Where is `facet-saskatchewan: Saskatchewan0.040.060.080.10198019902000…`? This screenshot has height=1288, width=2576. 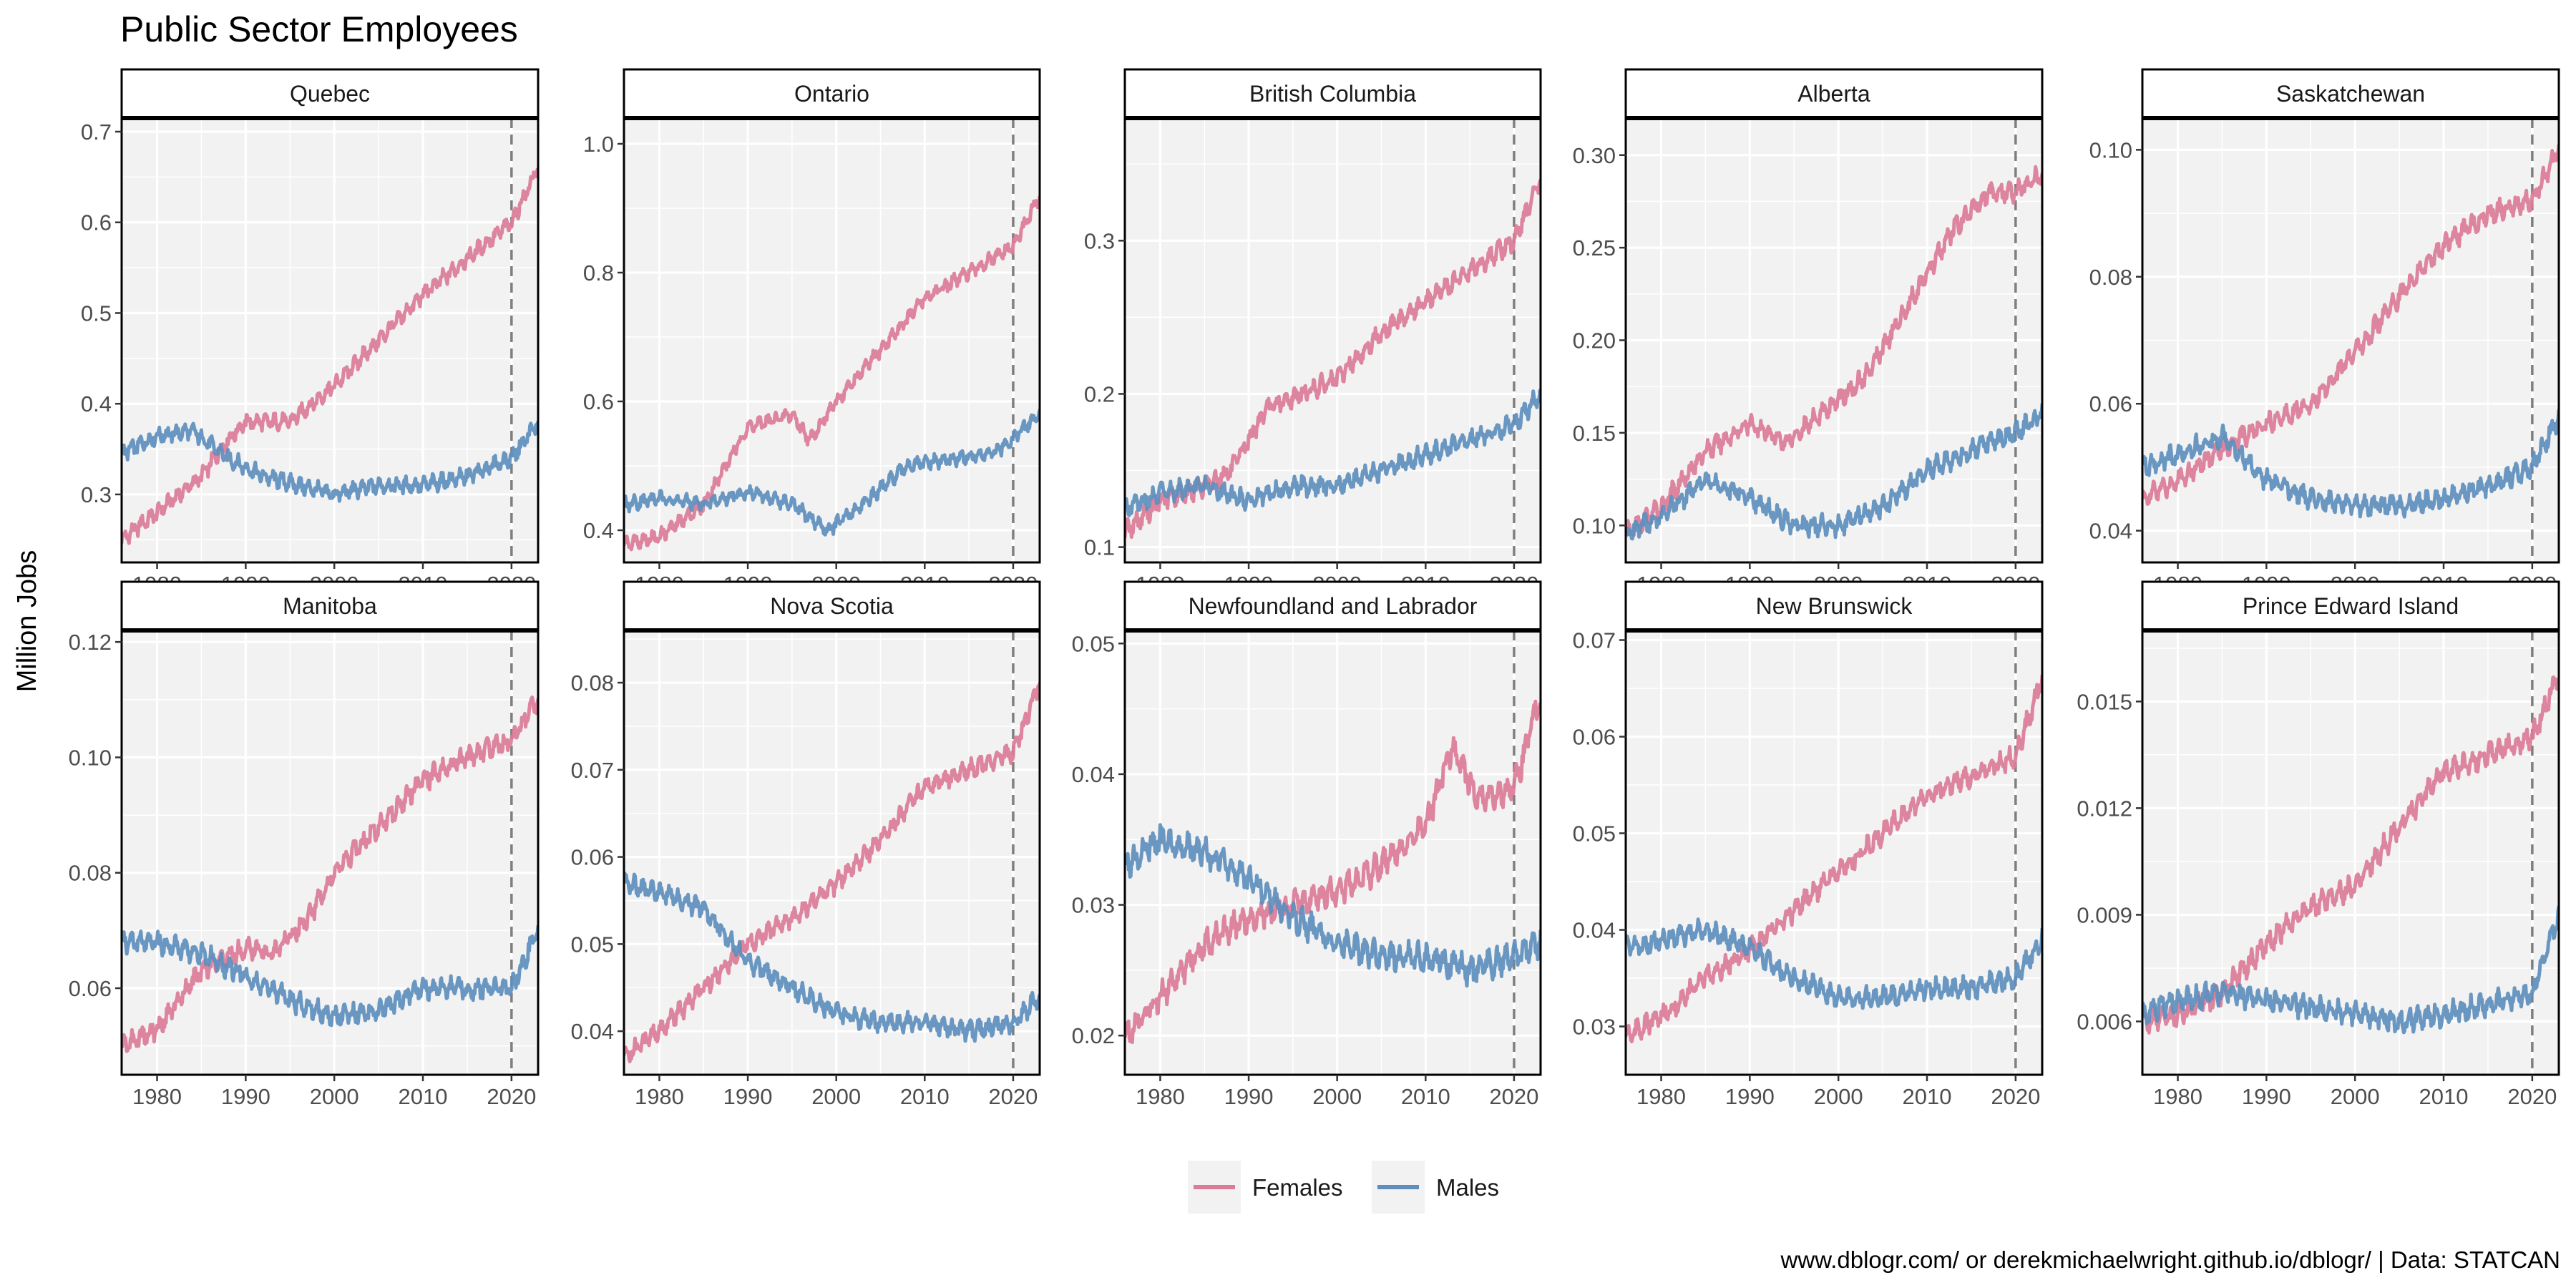 facet-saskatchewan: Saskatchewan0.040.060.080.10198019902000… is located at coordinates (2324, 332).